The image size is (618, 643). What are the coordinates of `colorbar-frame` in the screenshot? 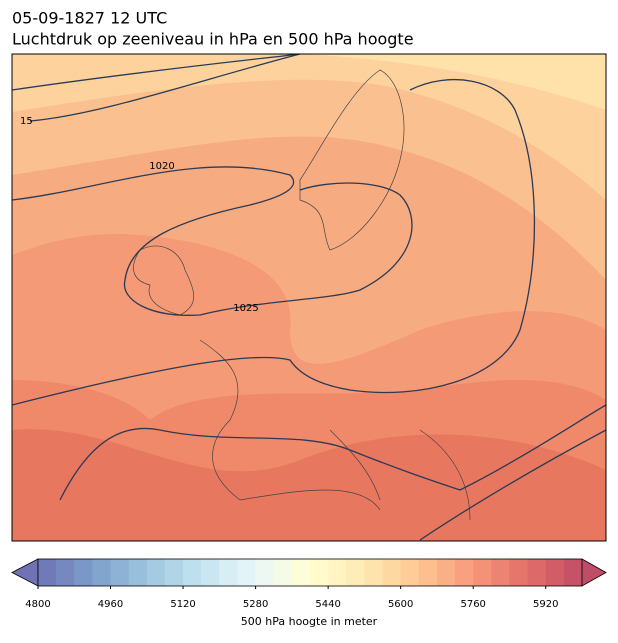 It's located at (310, 572).